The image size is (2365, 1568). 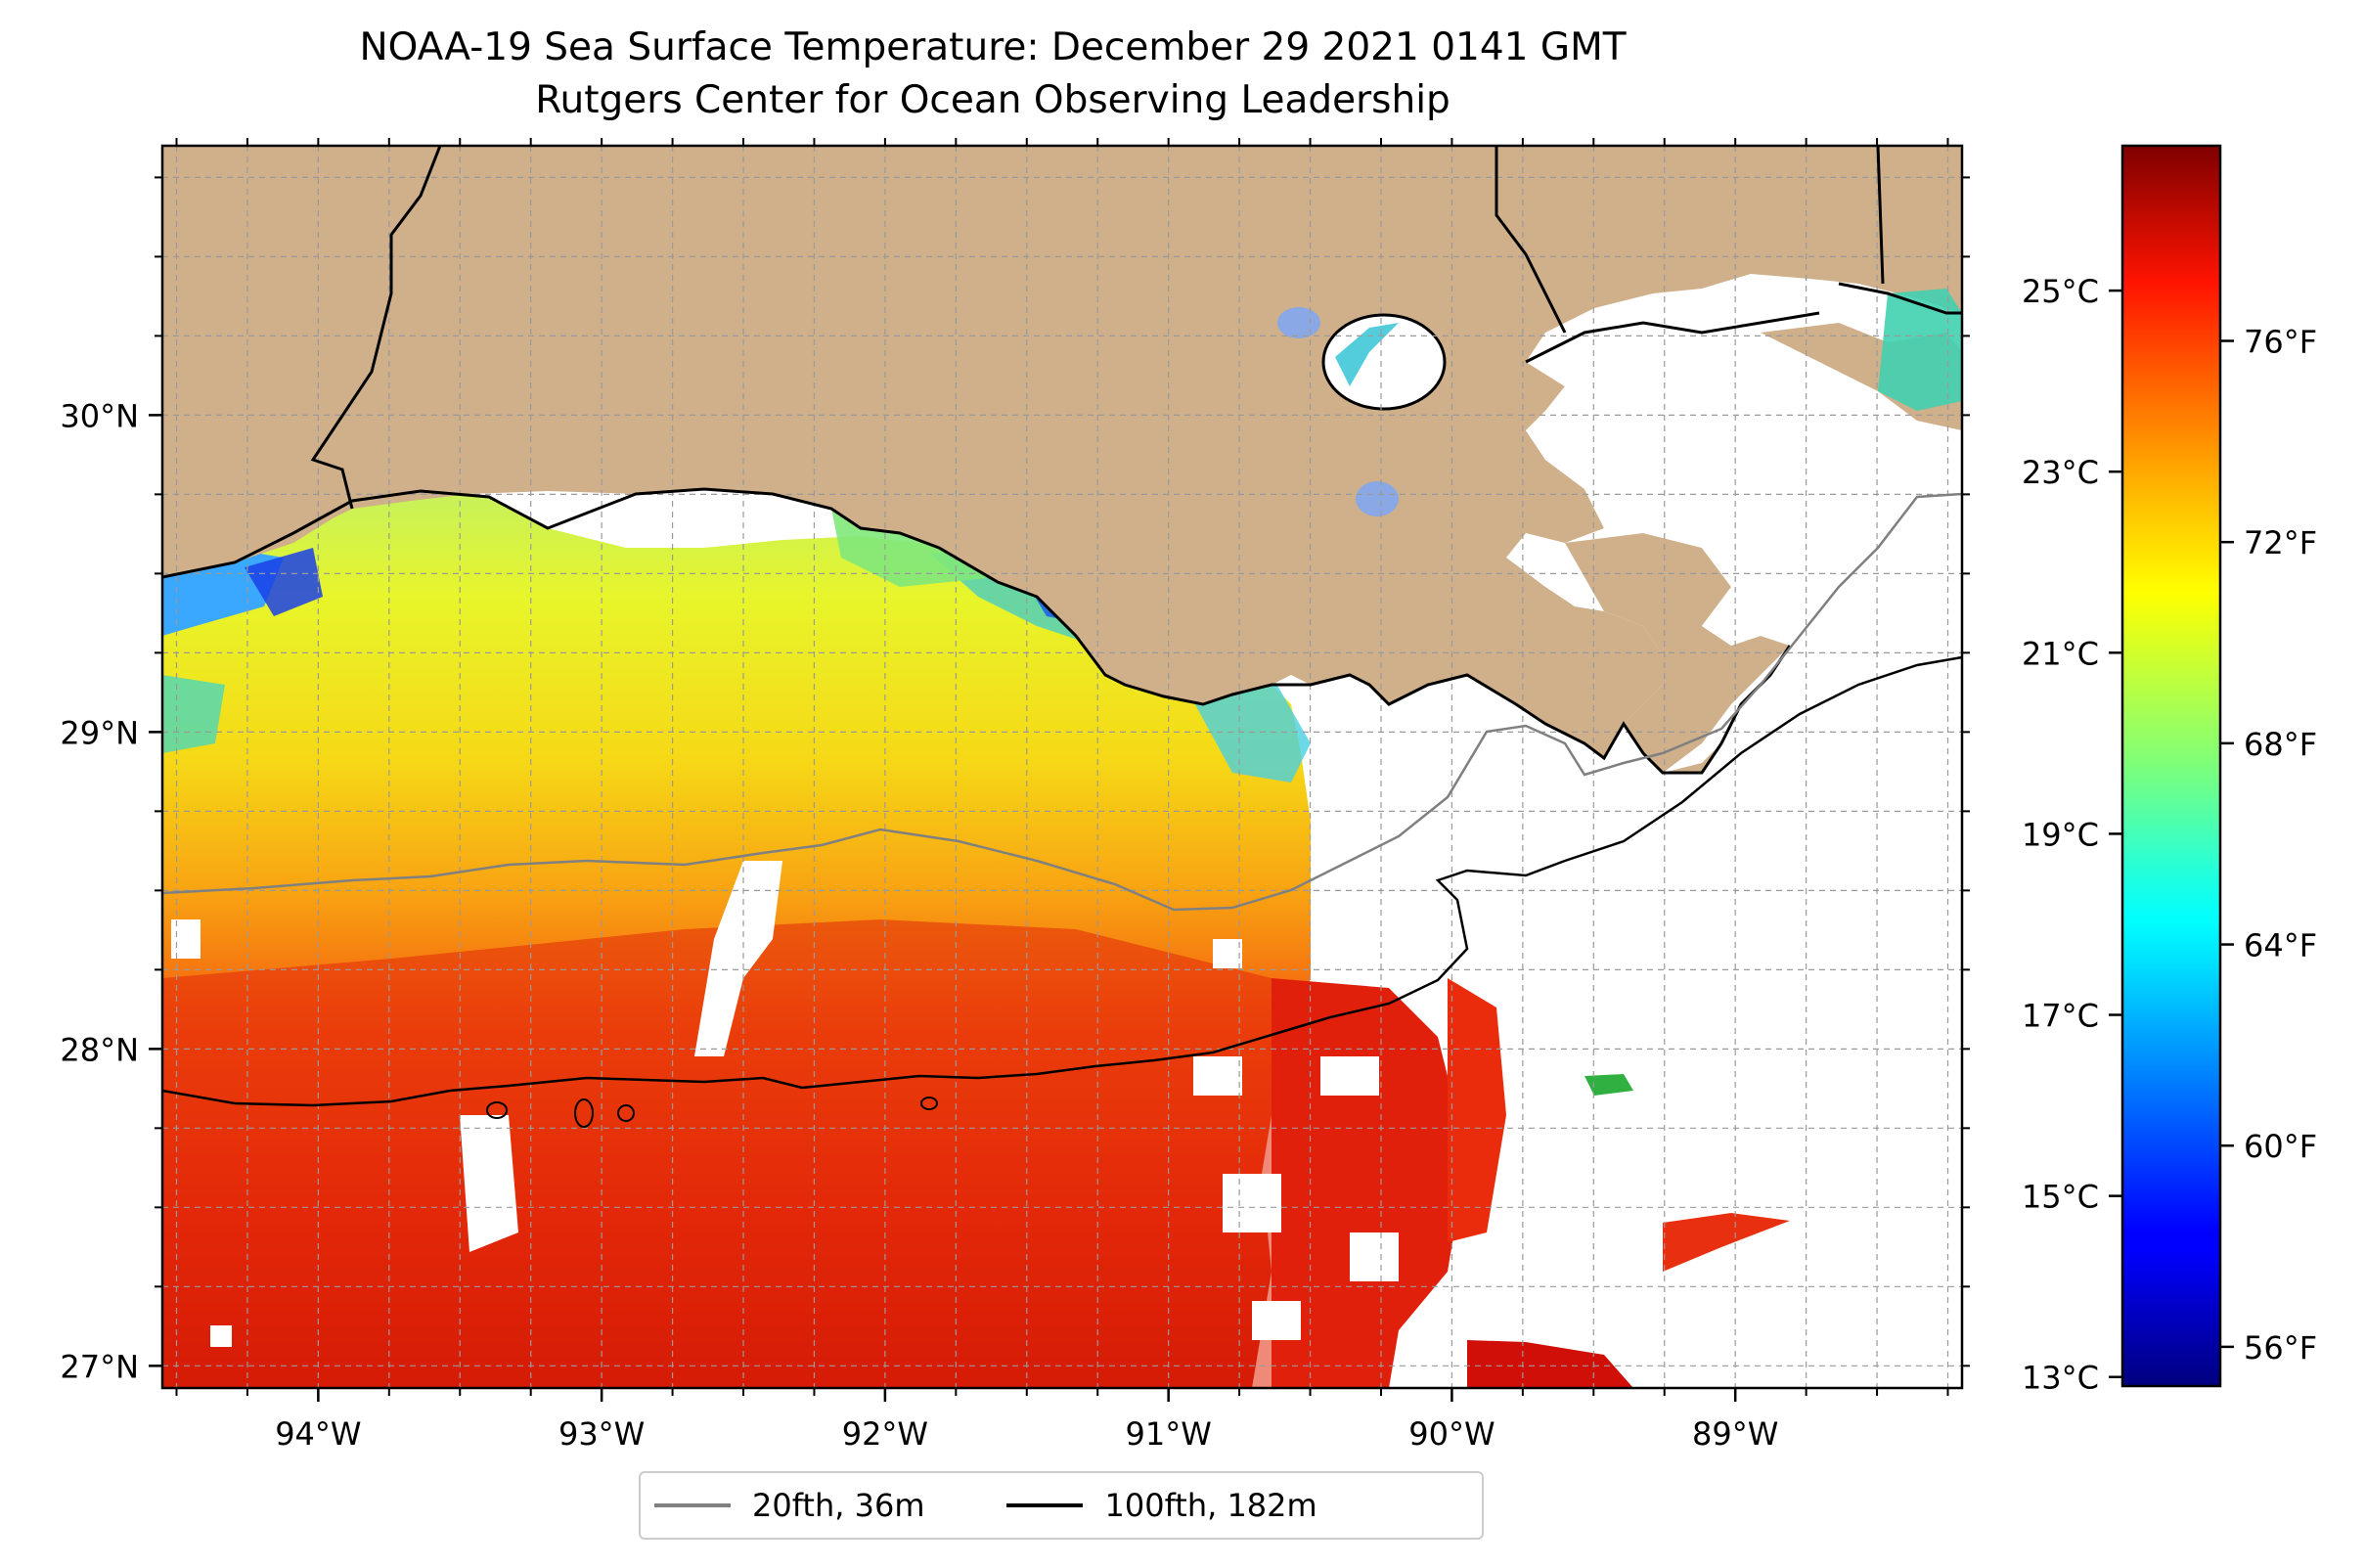 What do you see at coordinates (99, 1366) in the screenshot?
I see `lat-tick-label: 27°N` at bounding box center [99, 1366].